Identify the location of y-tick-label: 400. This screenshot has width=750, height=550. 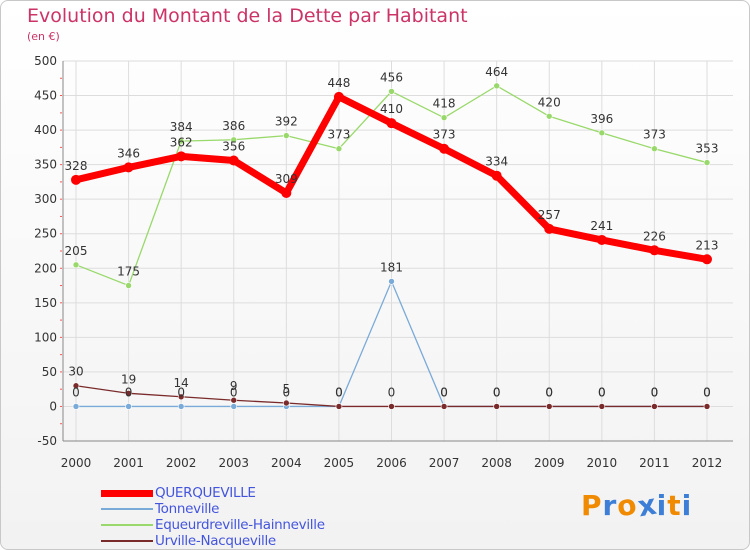
(45, 130).